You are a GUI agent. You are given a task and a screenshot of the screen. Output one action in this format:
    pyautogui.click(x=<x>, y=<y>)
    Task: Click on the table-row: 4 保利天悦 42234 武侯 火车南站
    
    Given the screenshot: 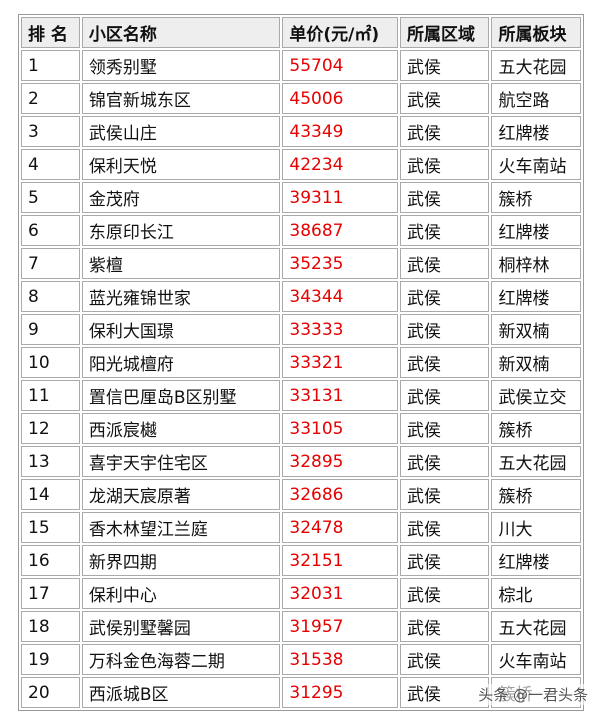 What is the action you would take?
    pyautogui.click(x=301, y=164)
    